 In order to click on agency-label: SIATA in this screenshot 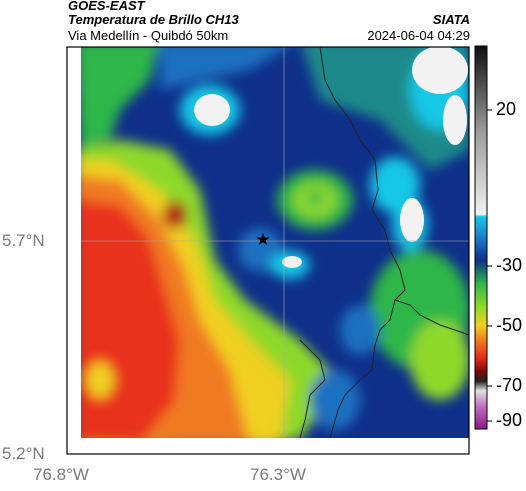, I will do `click(451, 19)`.